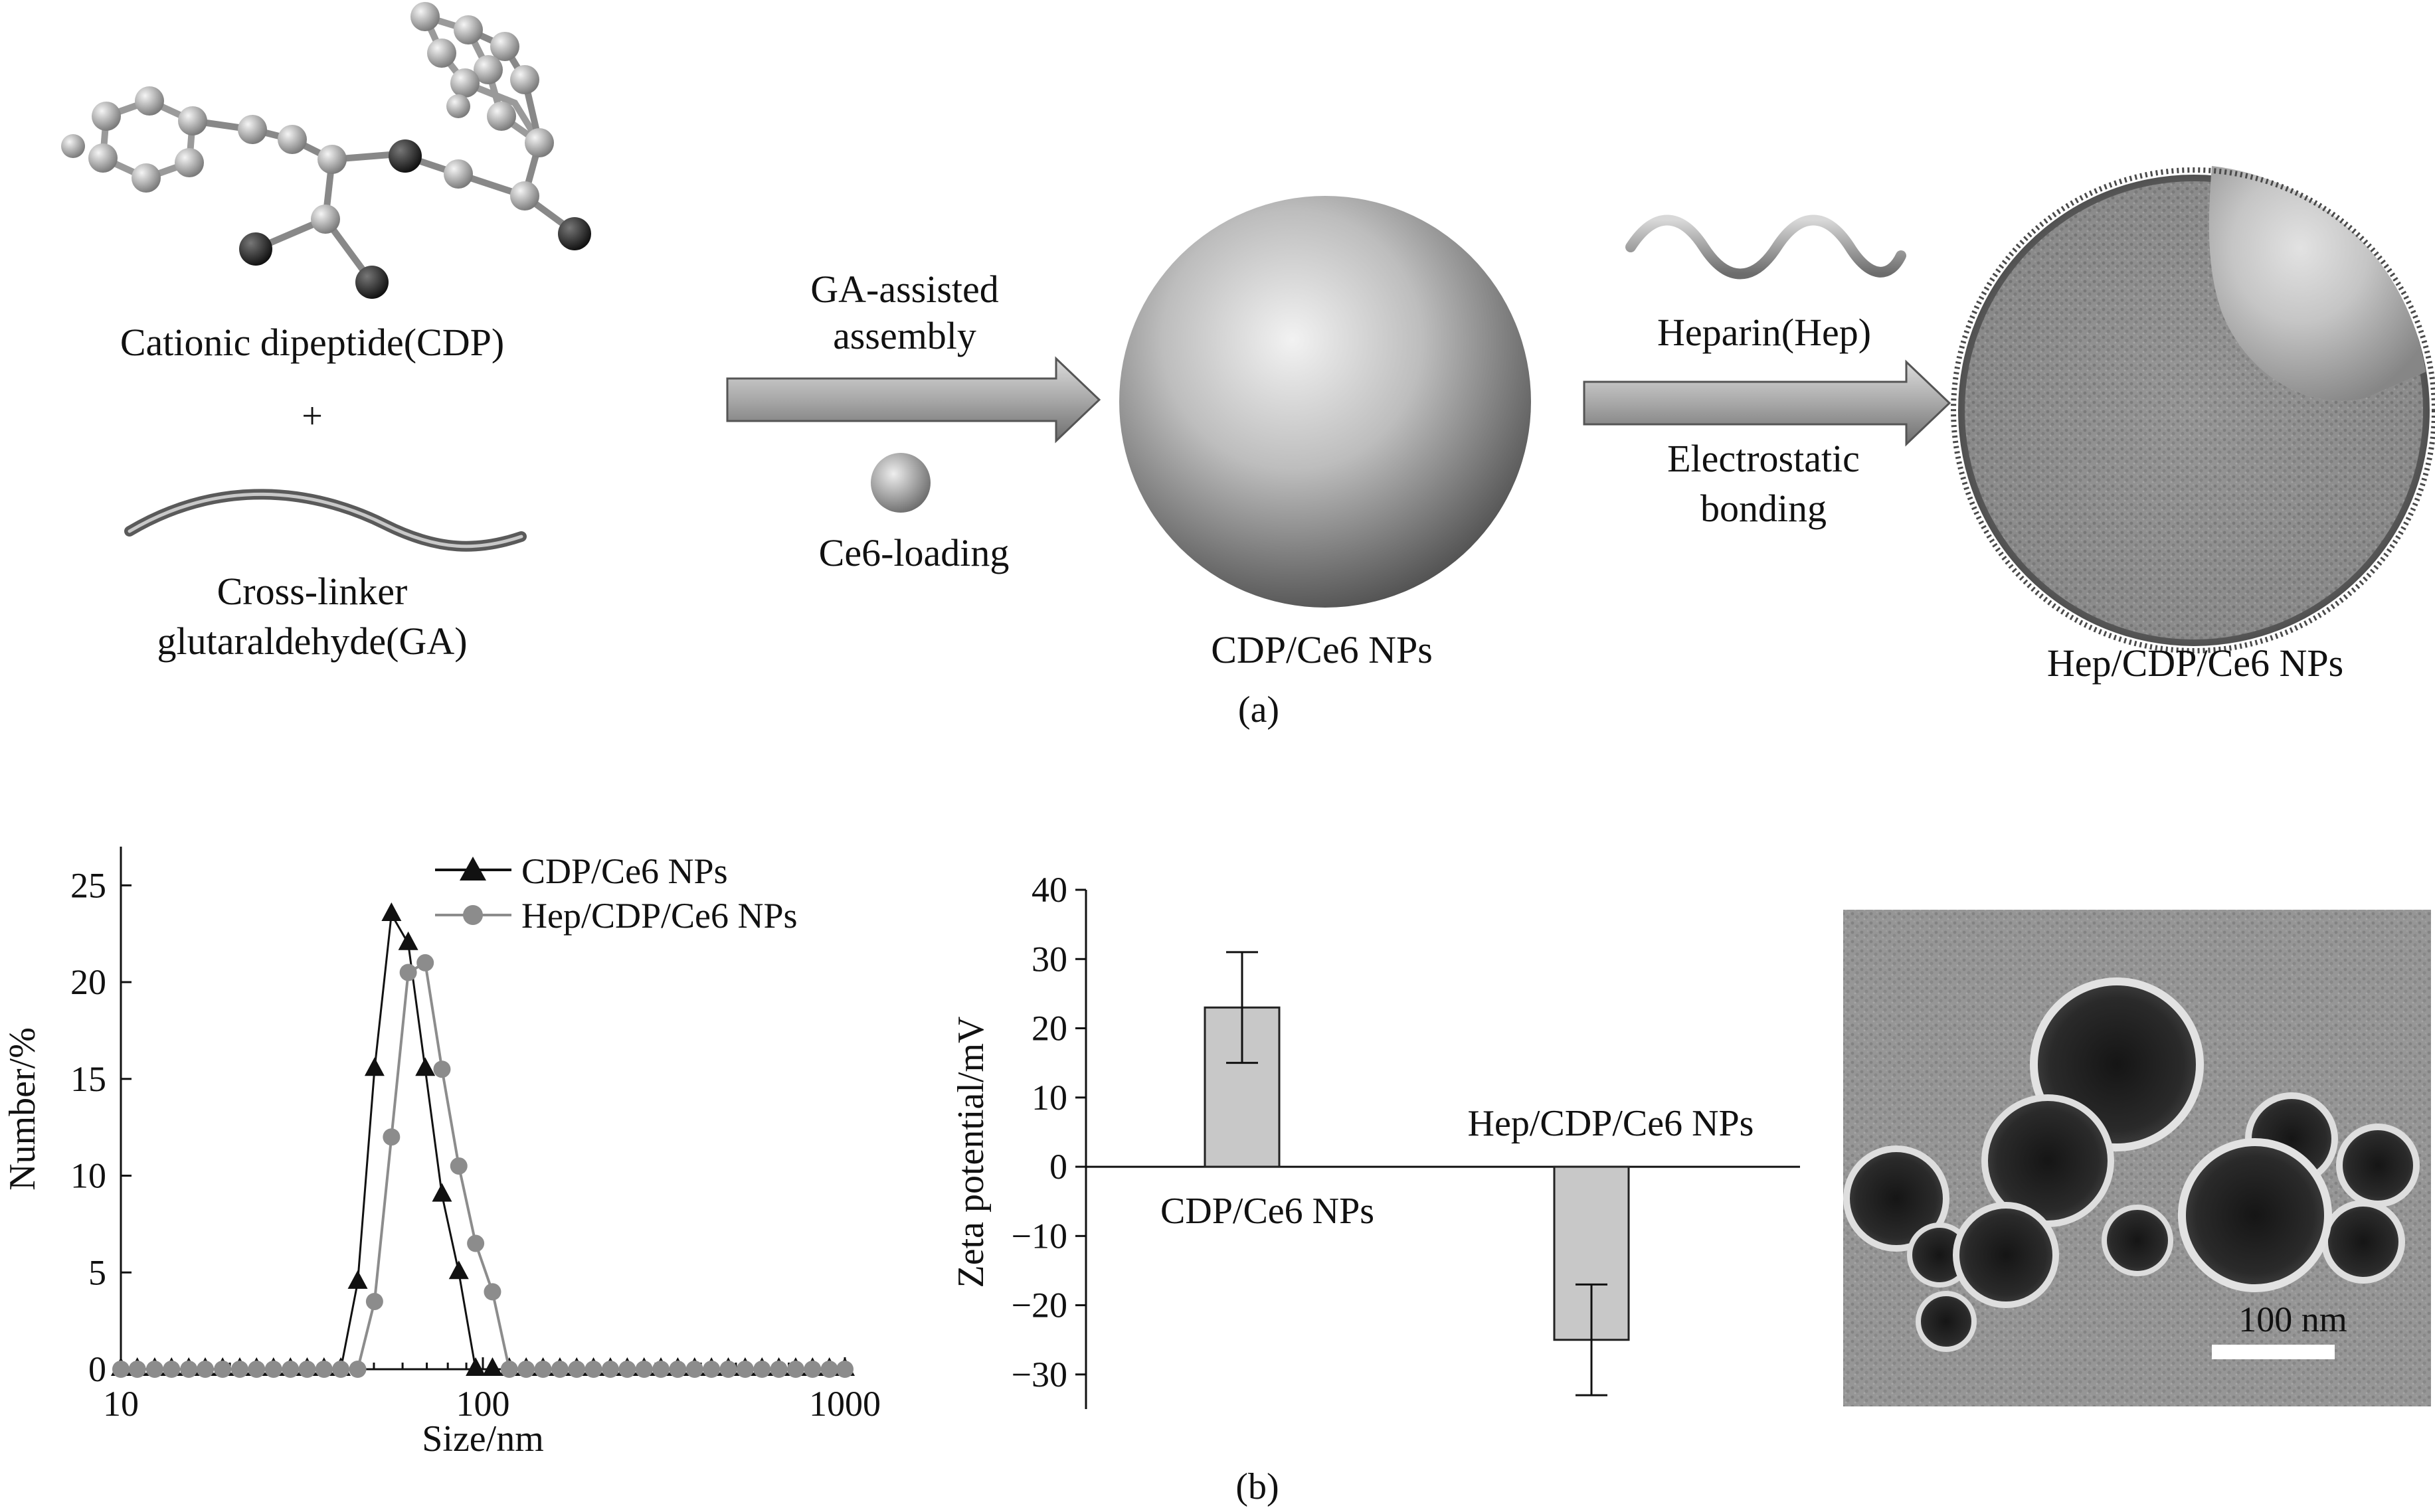 This screenshot has height=1512, width=2435. What do you see at coordinates (1039, 1305) in the screenshot?
I see `chart2-y-tick-label: −20` at bounding box center [1039, 1305].